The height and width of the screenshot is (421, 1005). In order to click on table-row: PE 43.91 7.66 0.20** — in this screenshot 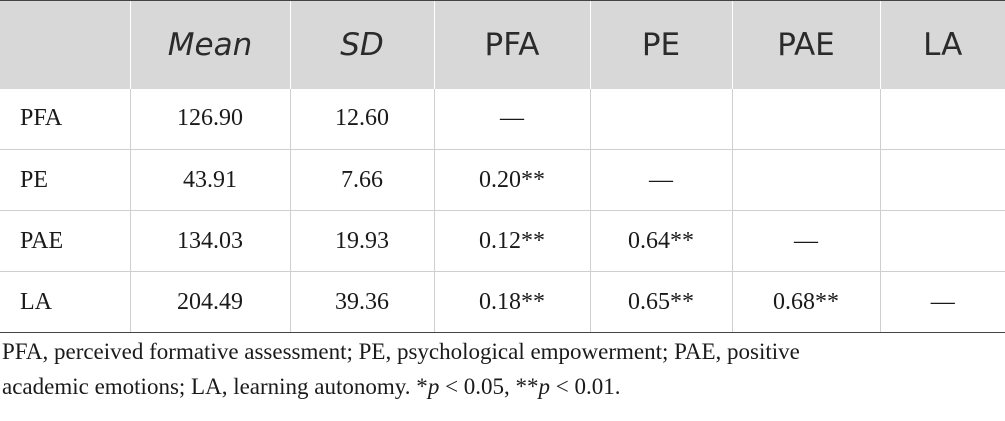, I will do `click(502, 180)`.